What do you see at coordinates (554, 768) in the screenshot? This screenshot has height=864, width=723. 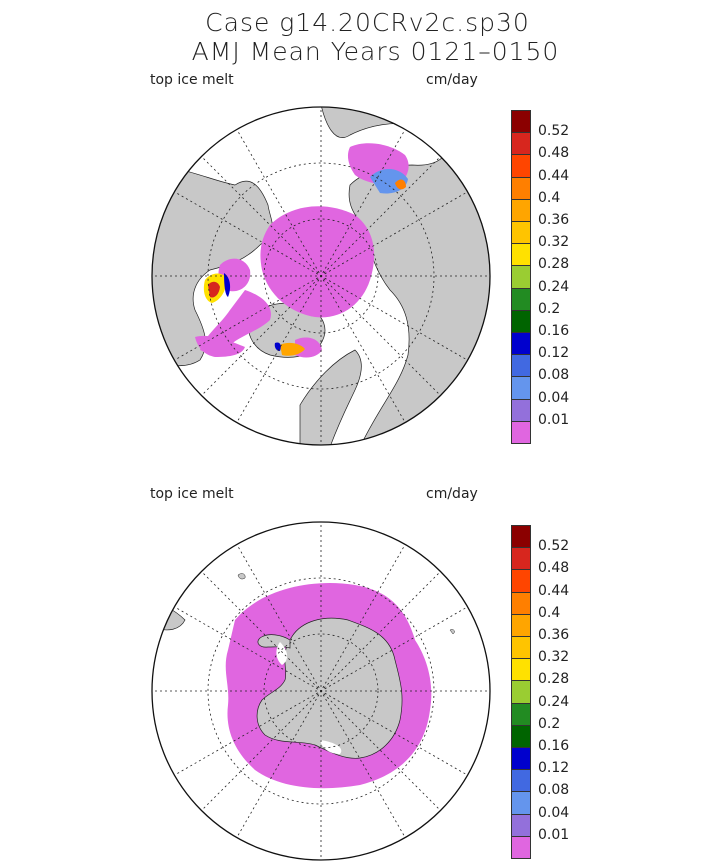 I see `south-colorbar-label: 0.12` at bounding box center [554, 768].